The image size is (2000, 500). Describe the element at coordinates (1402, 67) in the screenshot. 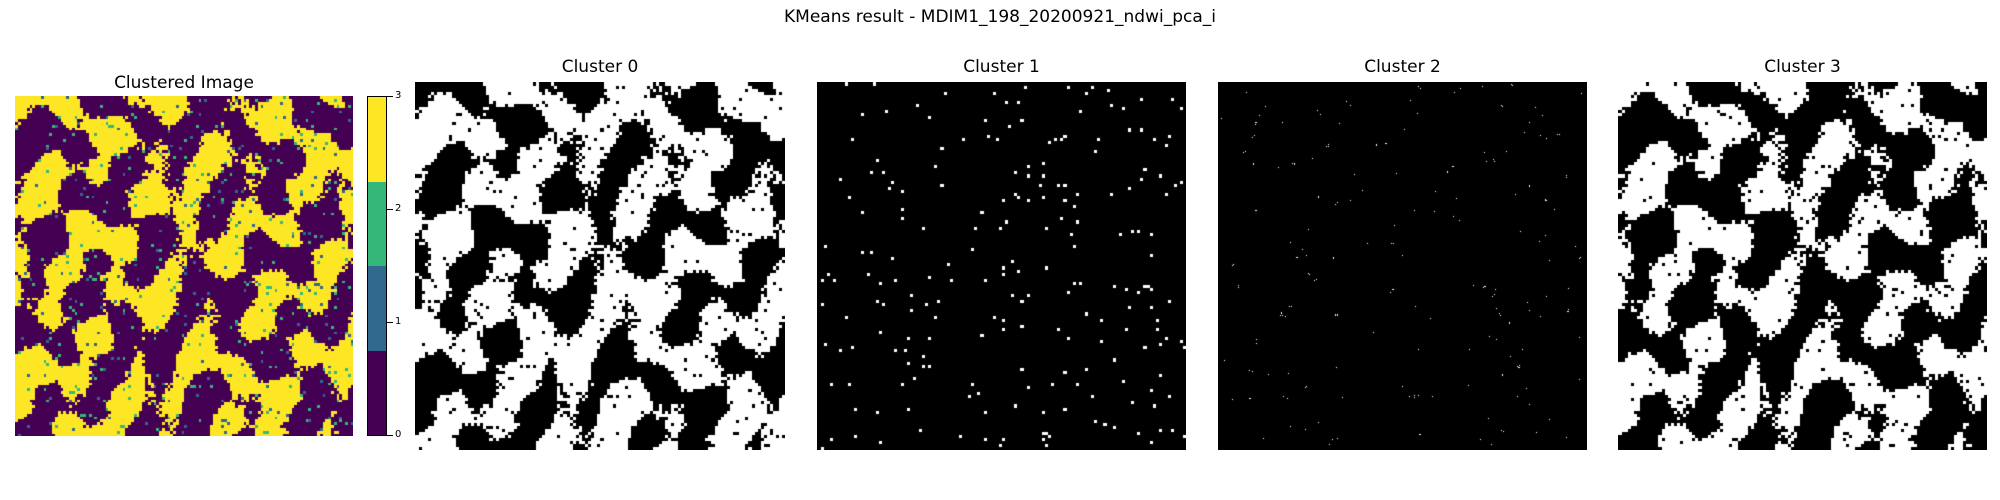

I see `panel-title-cluster-2: Cluster 2` at that location.